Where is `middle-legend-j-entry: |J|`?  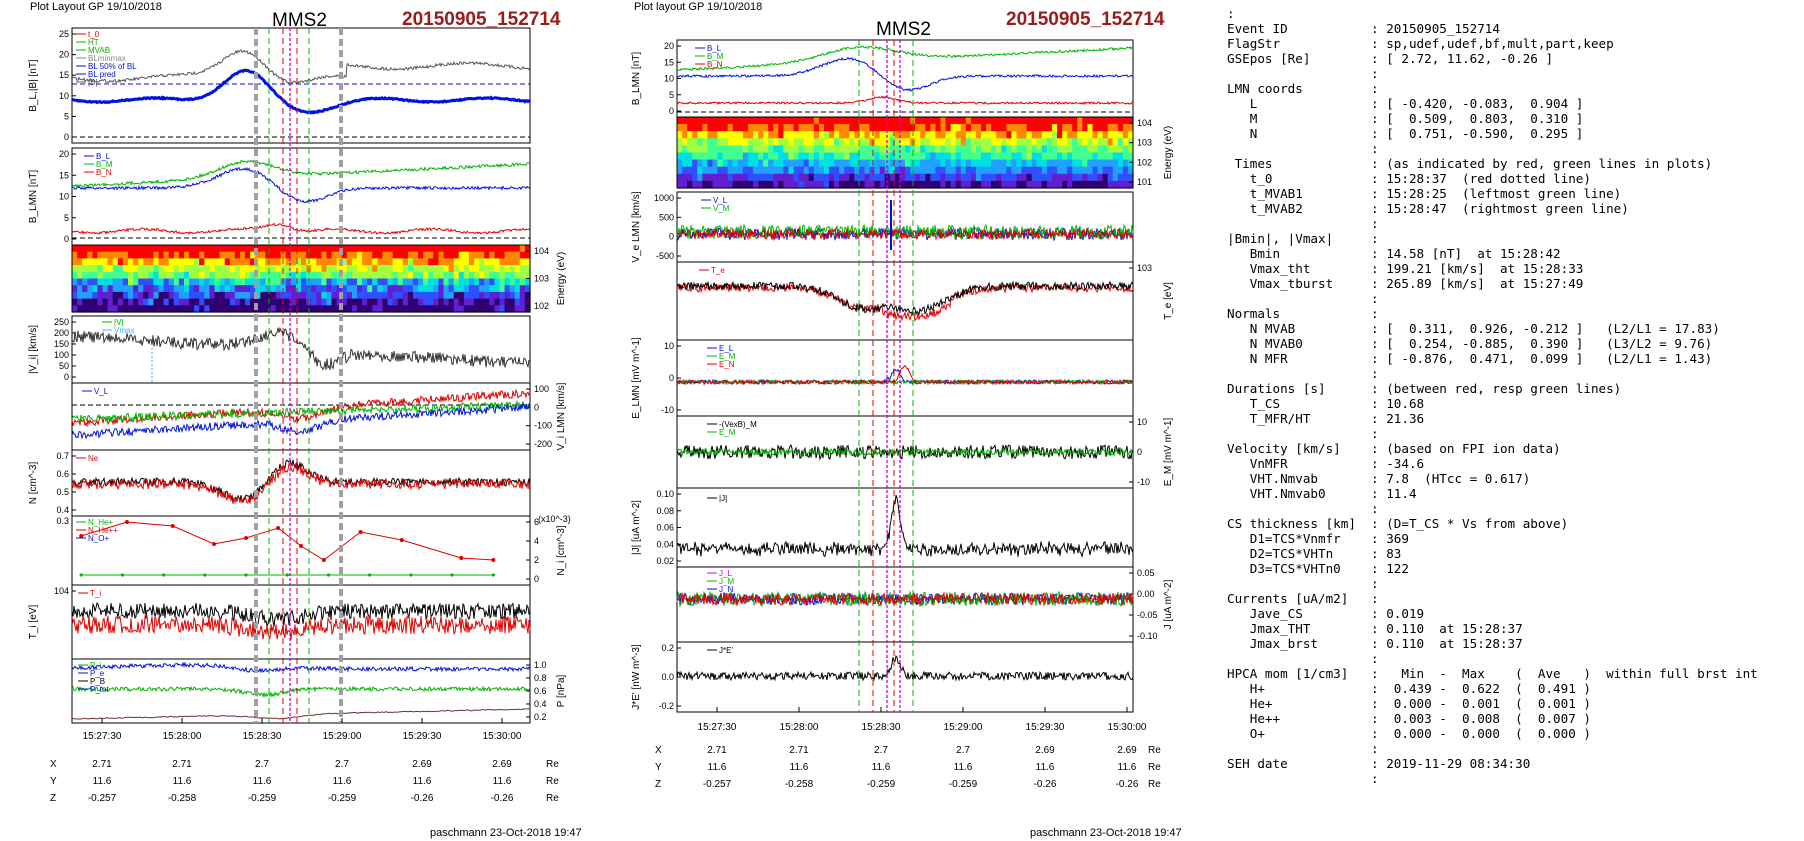
middle-legend-j-entry: |J| is located at coordinates (723, 498).